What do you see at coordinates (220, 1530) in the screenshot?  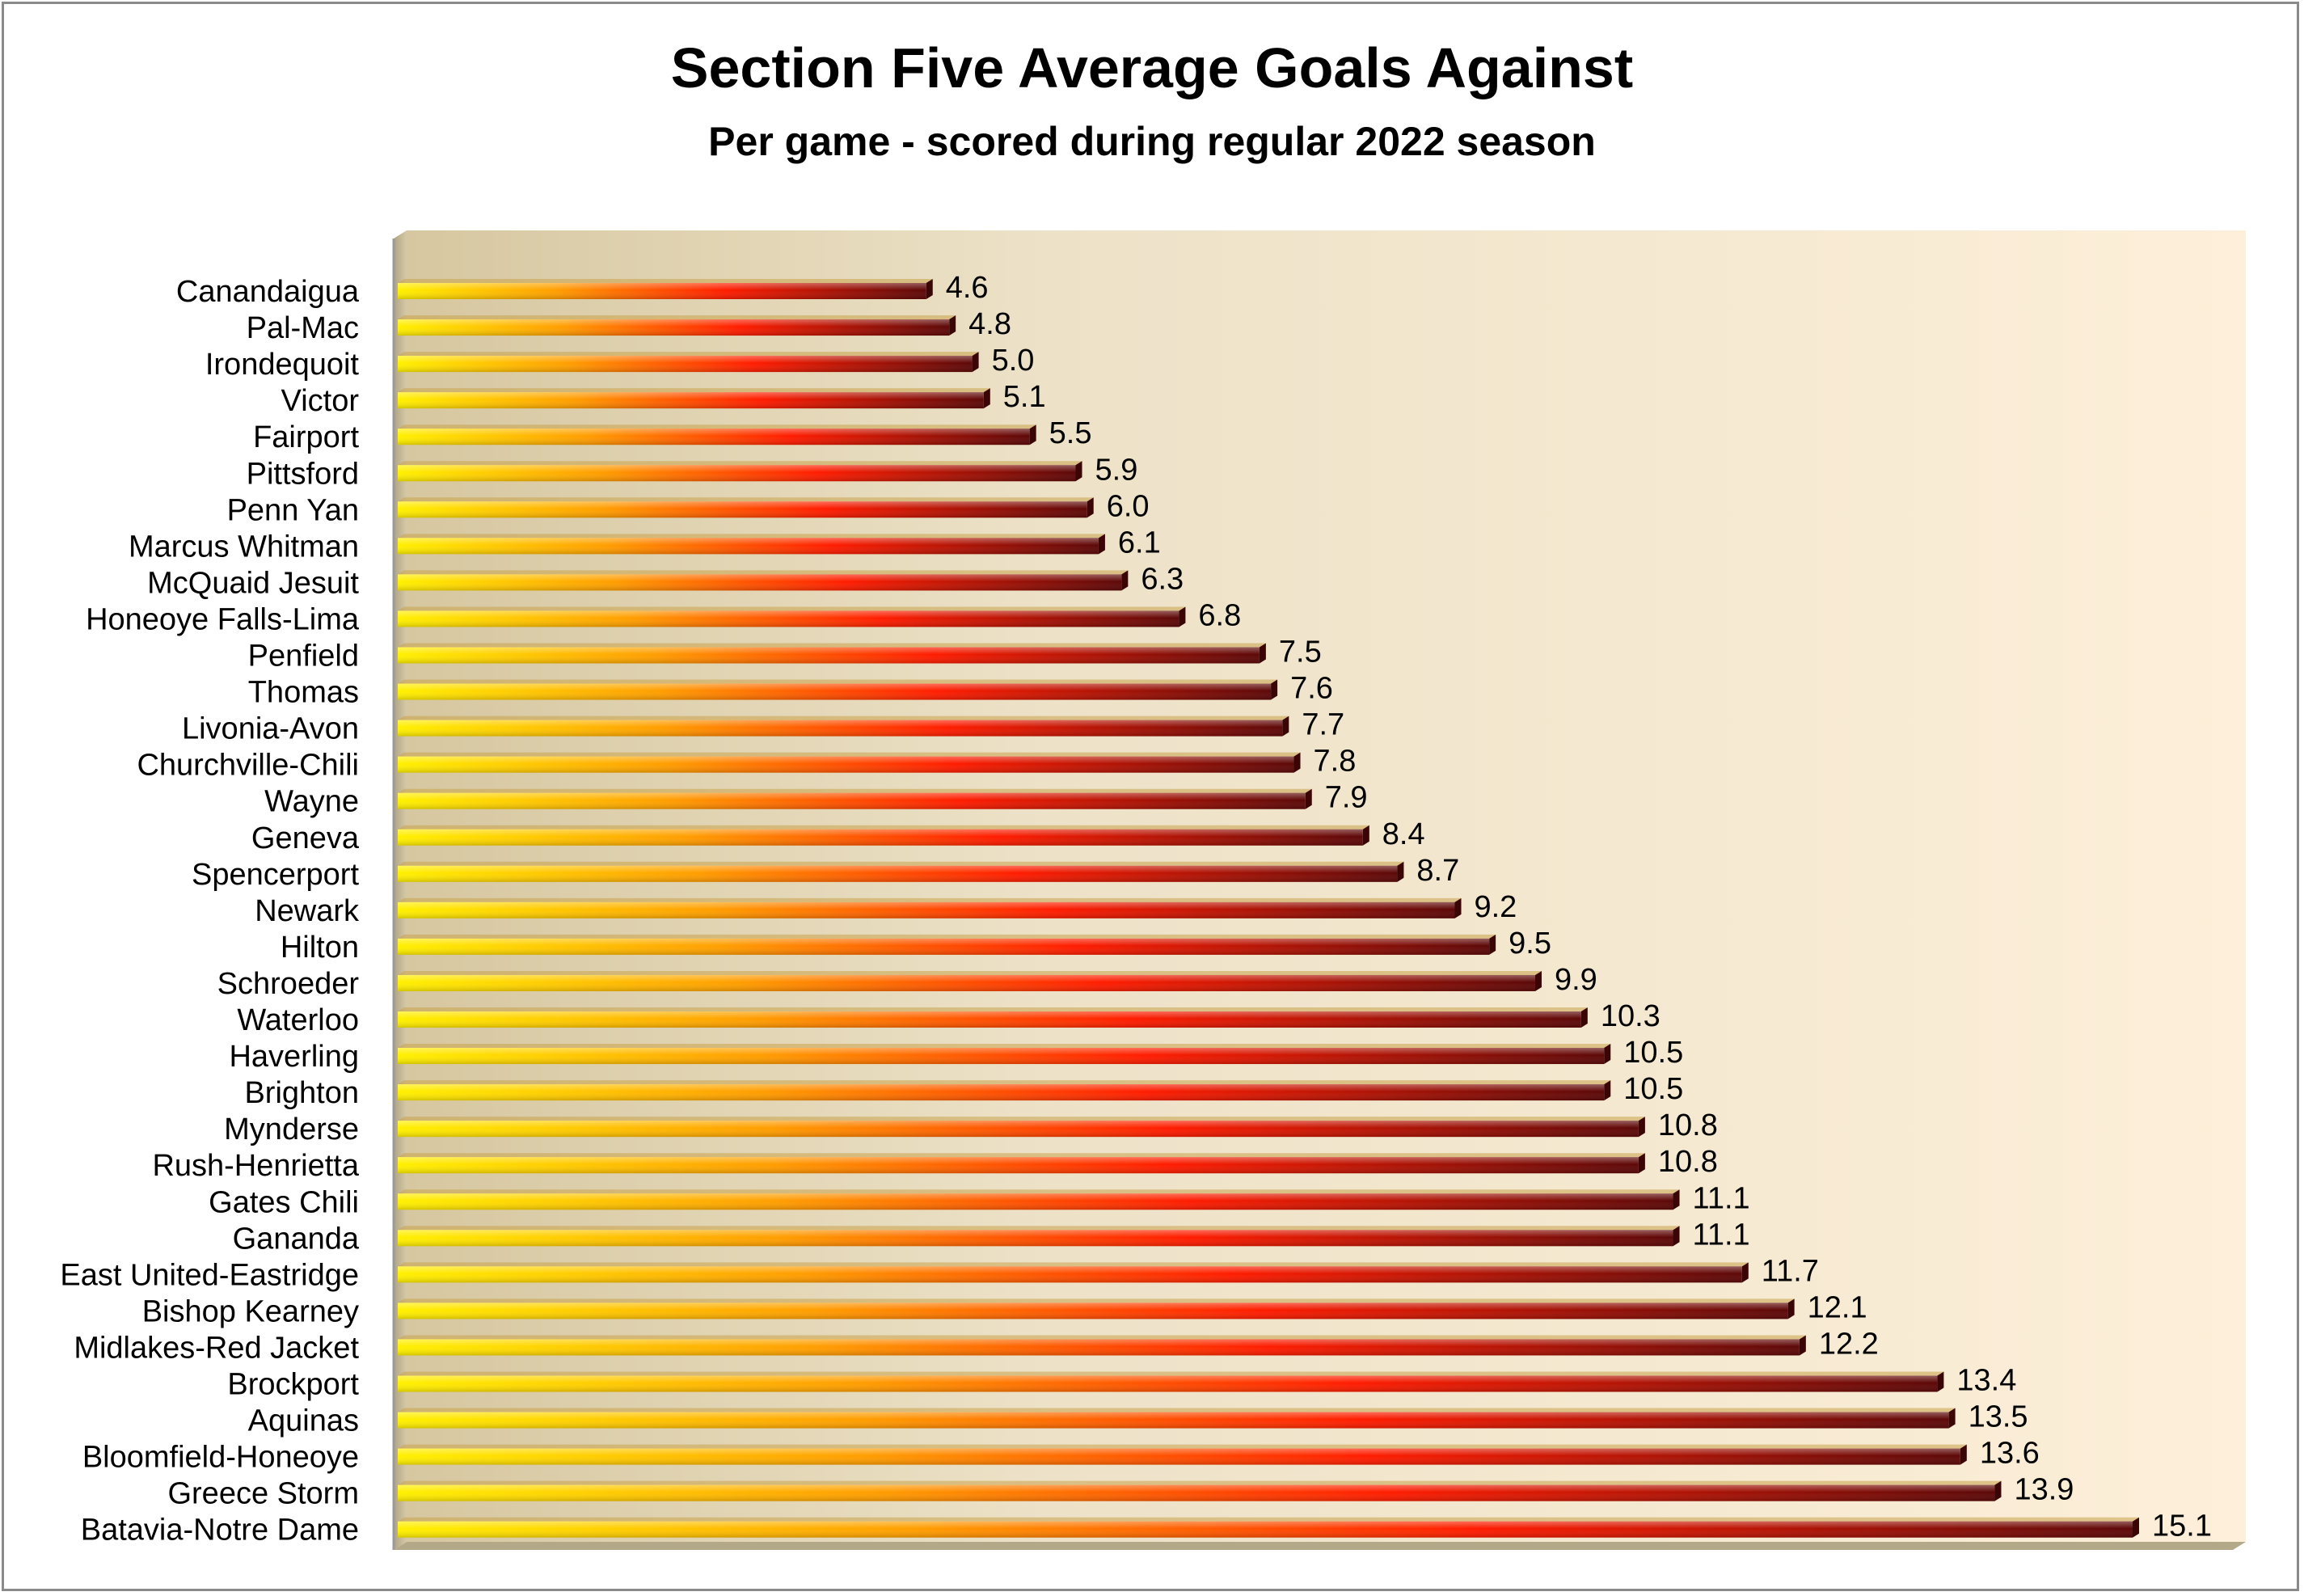 I see `category-label: Batavia-Notre Dame` at bounding box center [220, 1530].